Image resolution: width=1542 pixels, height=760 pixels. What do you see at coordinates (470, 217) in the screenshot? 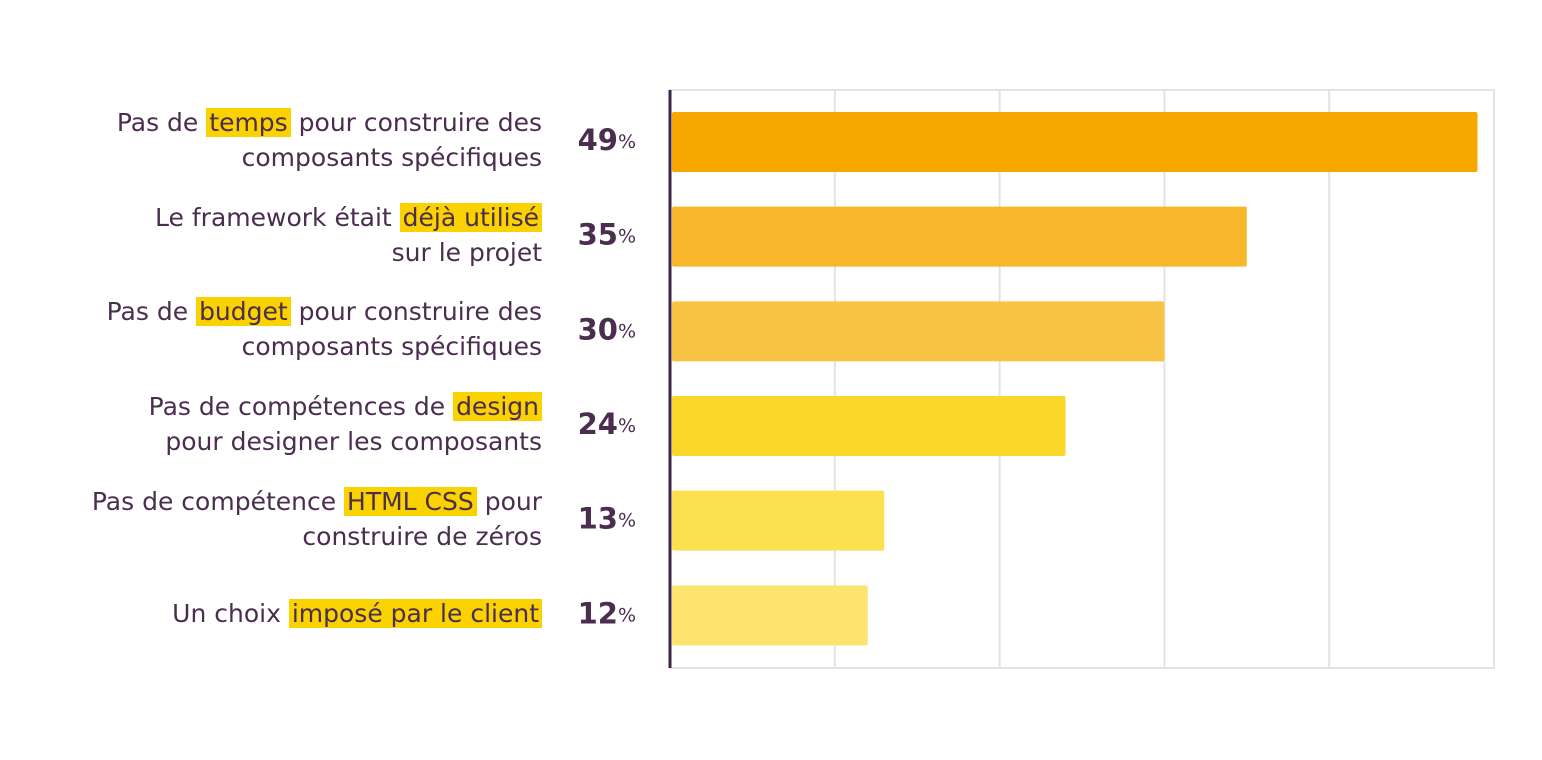
I see `highlight-text: déjà utilisé` at bounding box center [470, 217].